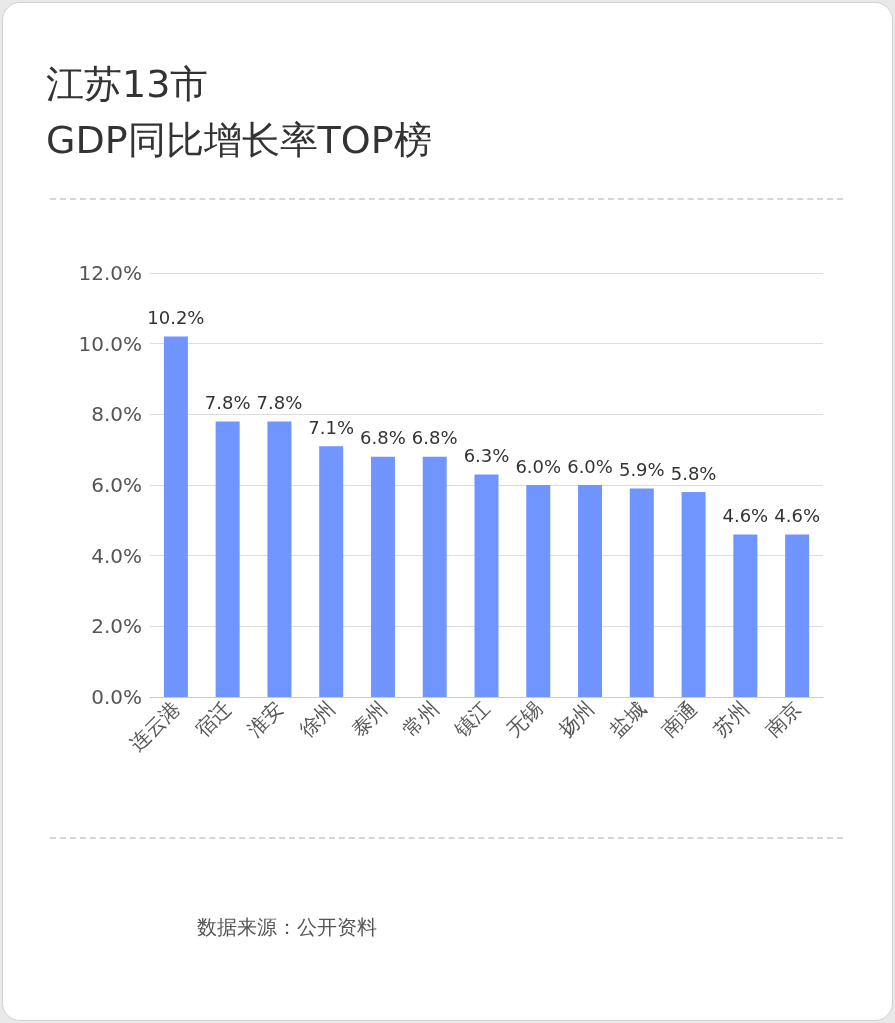 This screenshot has height=1023, width=895. What do you see at coordinates (731, 719) in the screenshot?
I see `x-tick-label: 苏州` at bounding box center [731, 719].